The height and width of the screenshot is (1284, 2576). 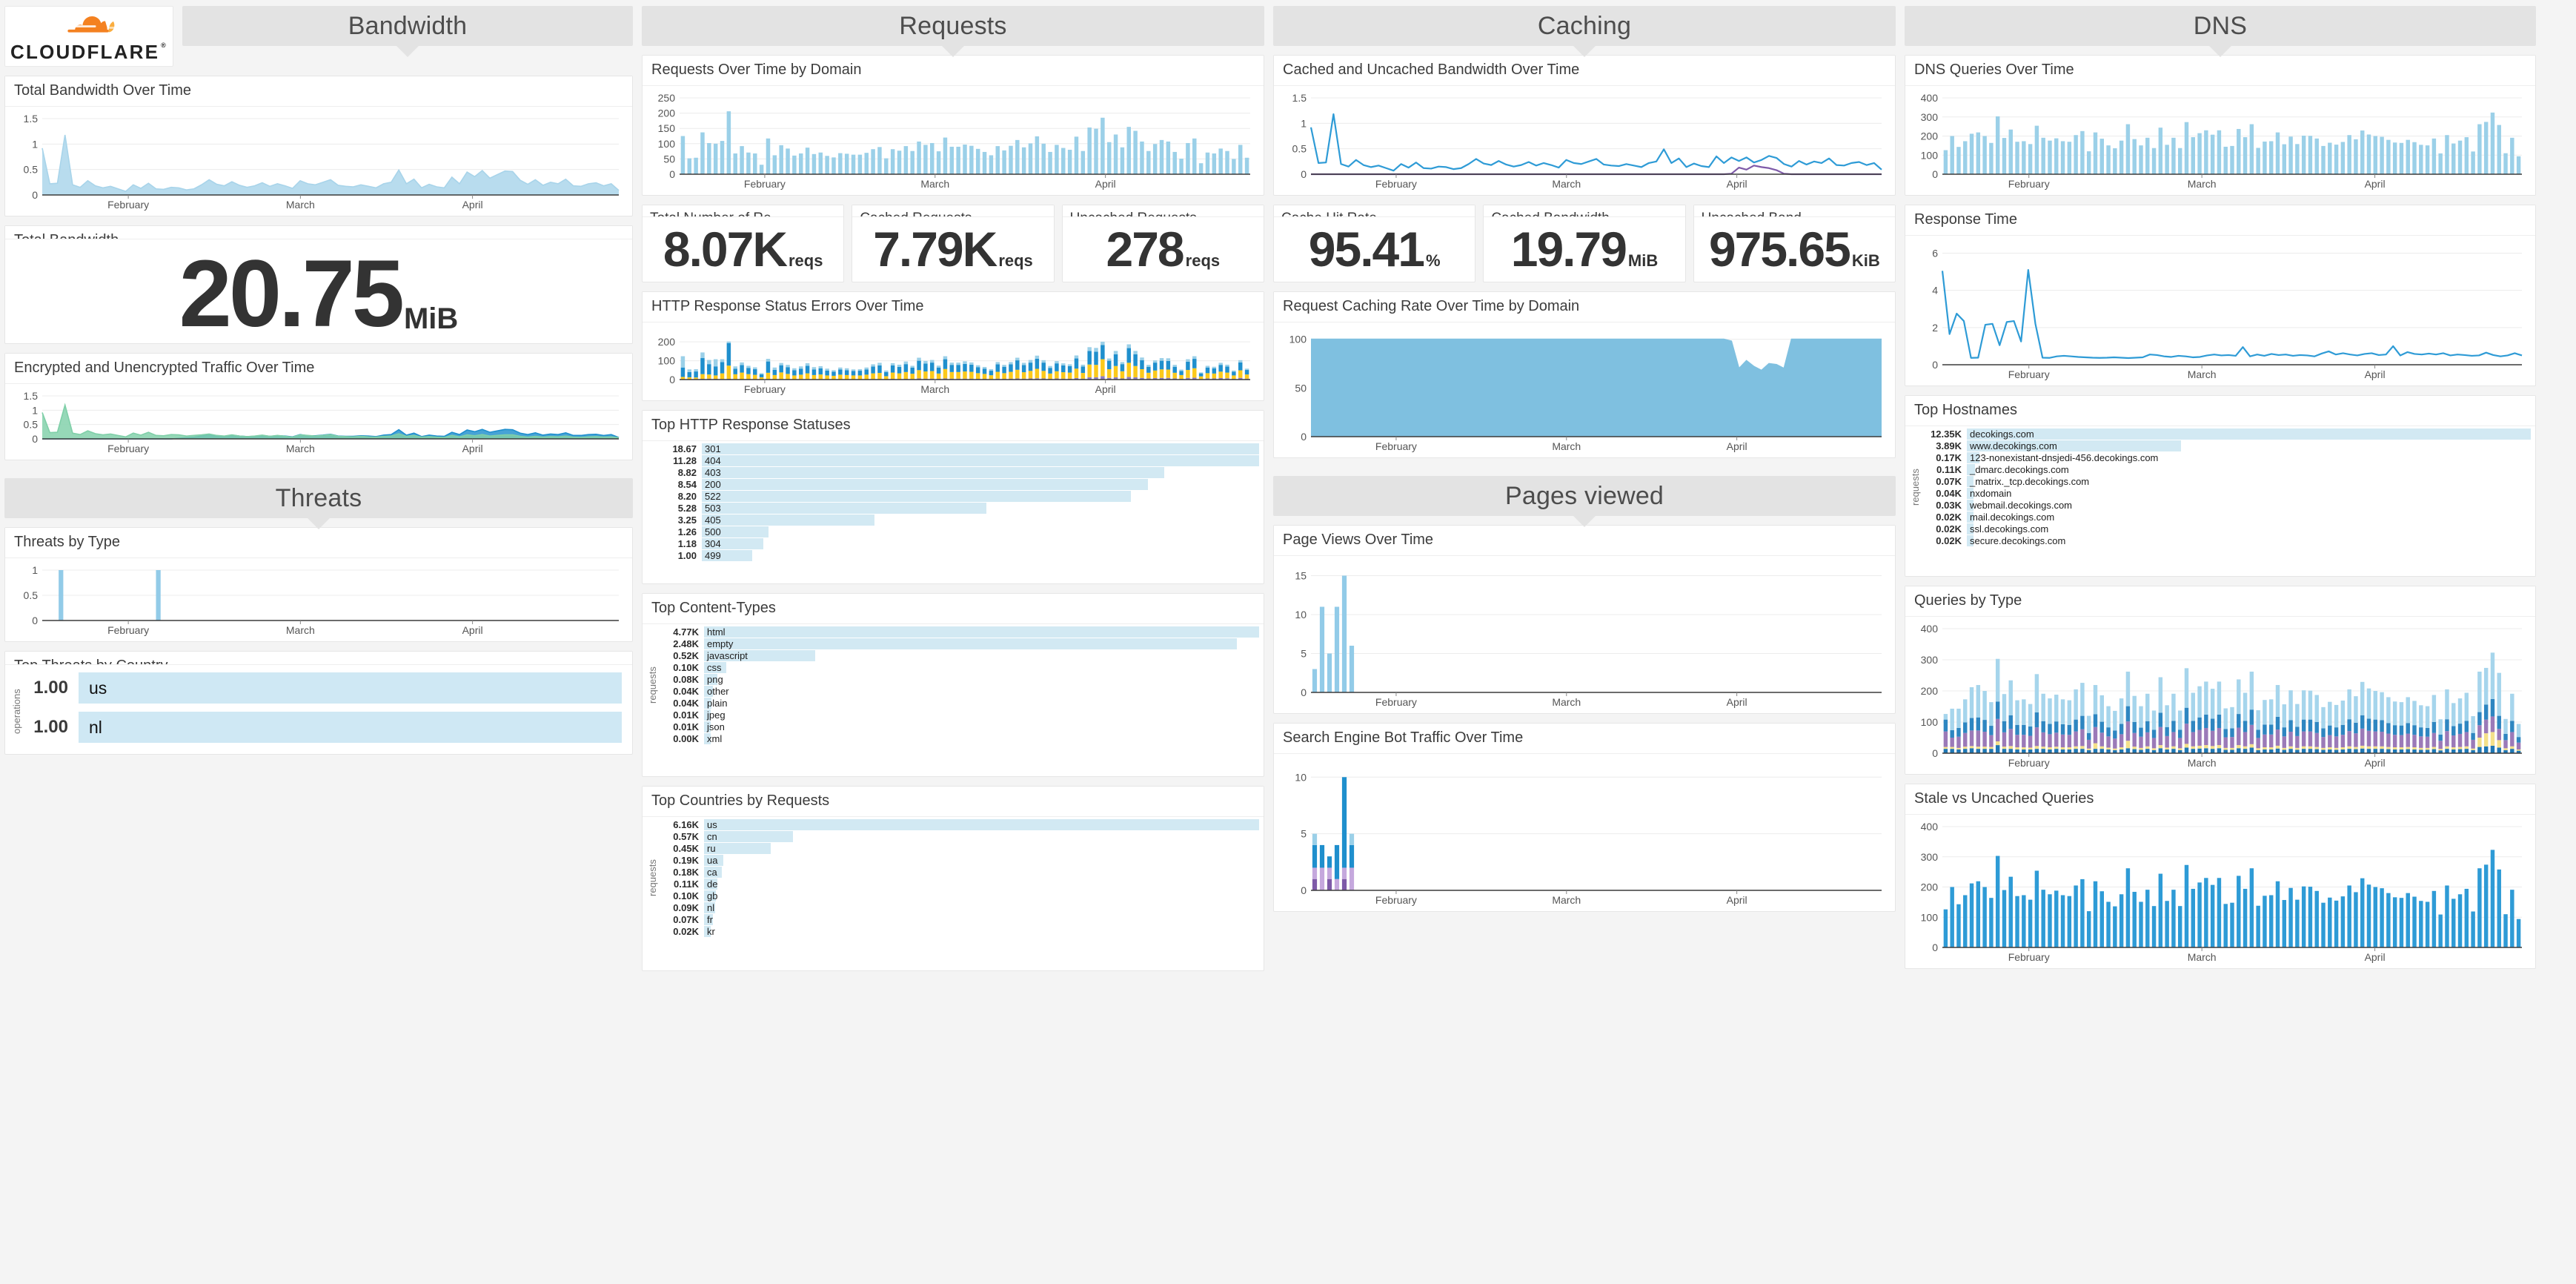 I want to click on svg-text: 150, so click(x=667, y=128).